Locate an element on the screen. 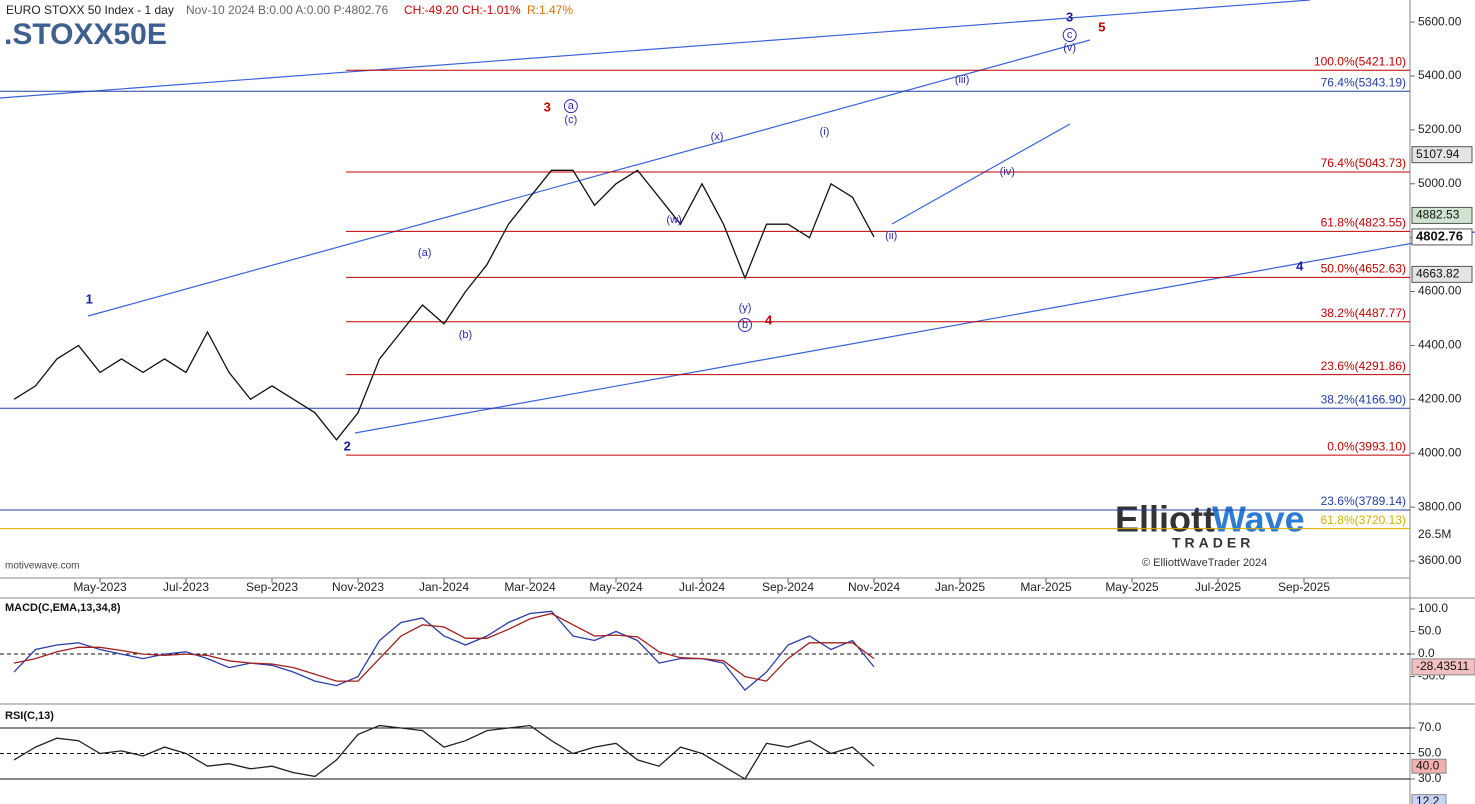 The width and height of the screenshot is (1475, 804). x-tick-label: Sep-2025 is located at coordinates (1304, 587).